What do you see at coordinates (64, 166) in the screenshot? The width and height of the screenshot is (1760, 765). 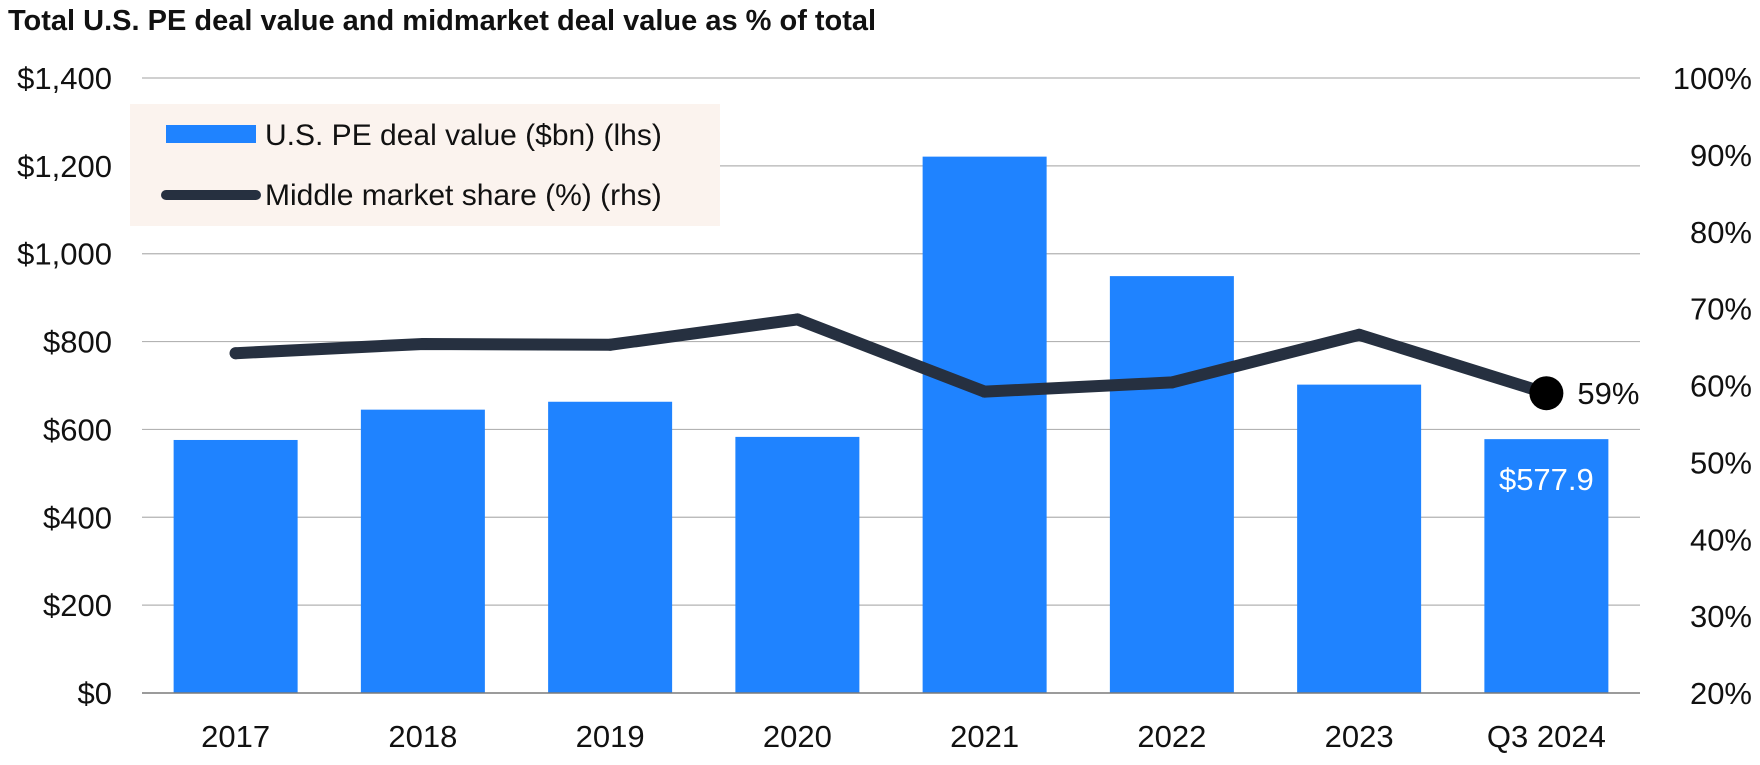 I see `left-tick-label: $1,200` at bounding box center [64, 166].